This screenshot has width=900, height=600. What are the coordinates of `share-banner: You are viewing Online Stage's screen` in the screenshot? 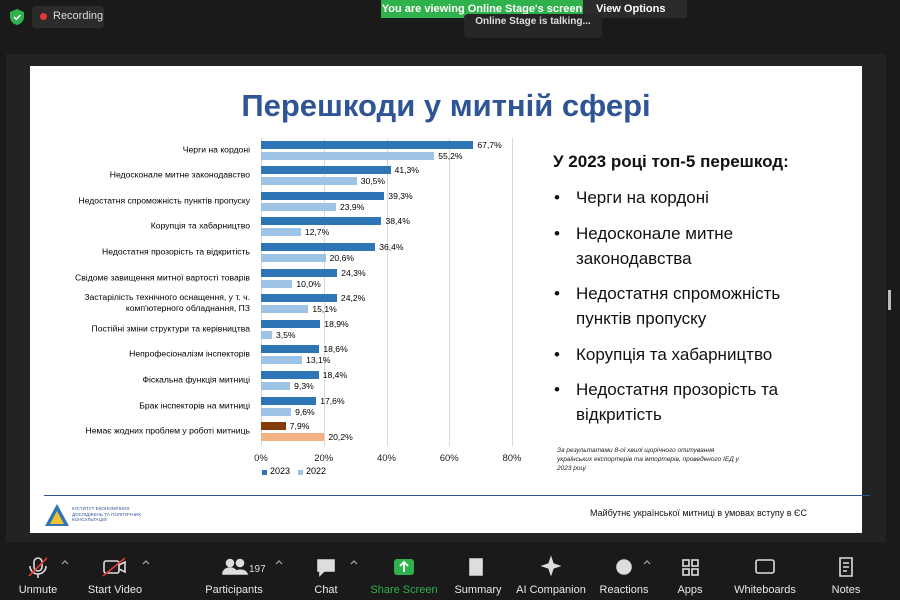 It's located at (482, 9).